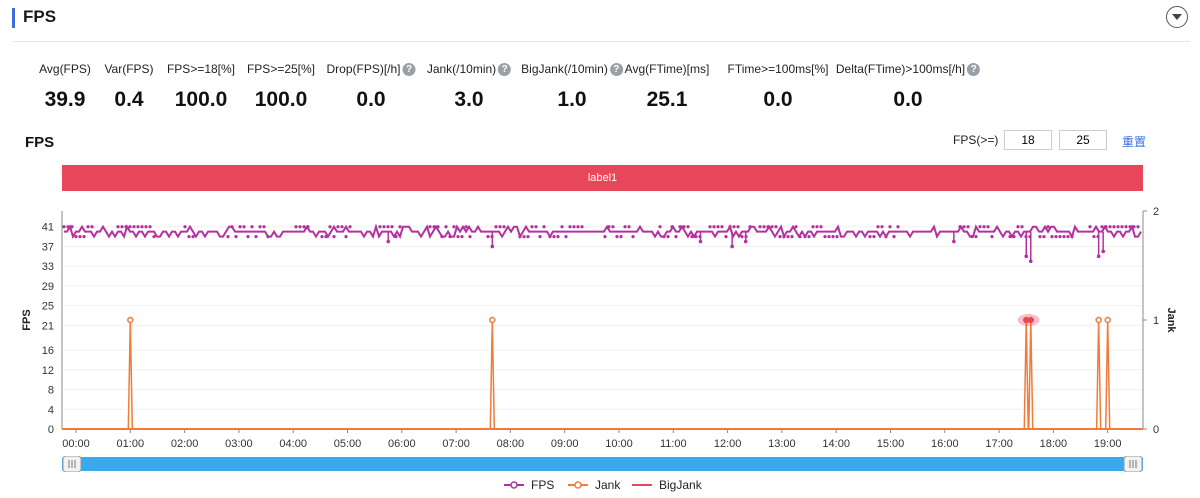 This screenshot has height=498, width=1200. I want to click on time-range-slider, so click(602, 464).